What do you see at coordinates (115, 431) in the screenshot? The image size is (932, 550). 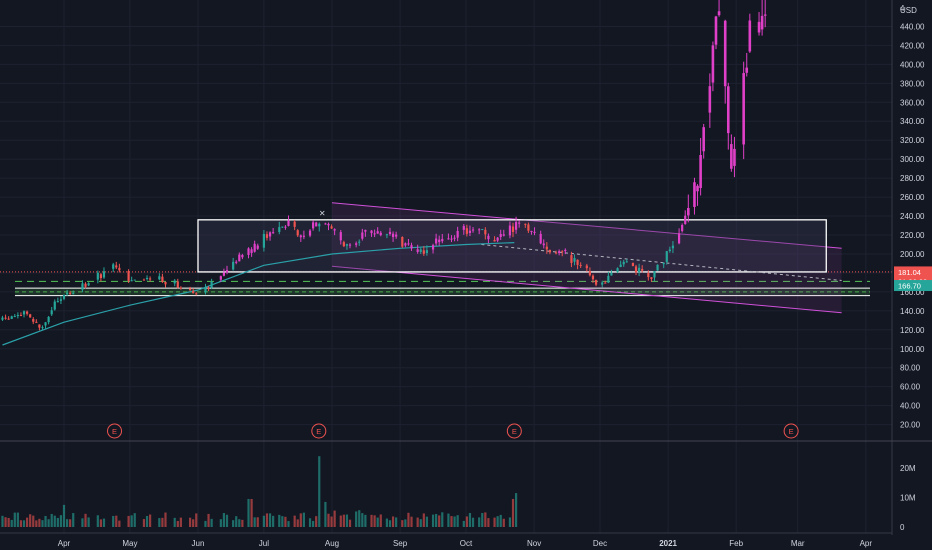 I see `earnings-marker` at bounding box center [115, 431].